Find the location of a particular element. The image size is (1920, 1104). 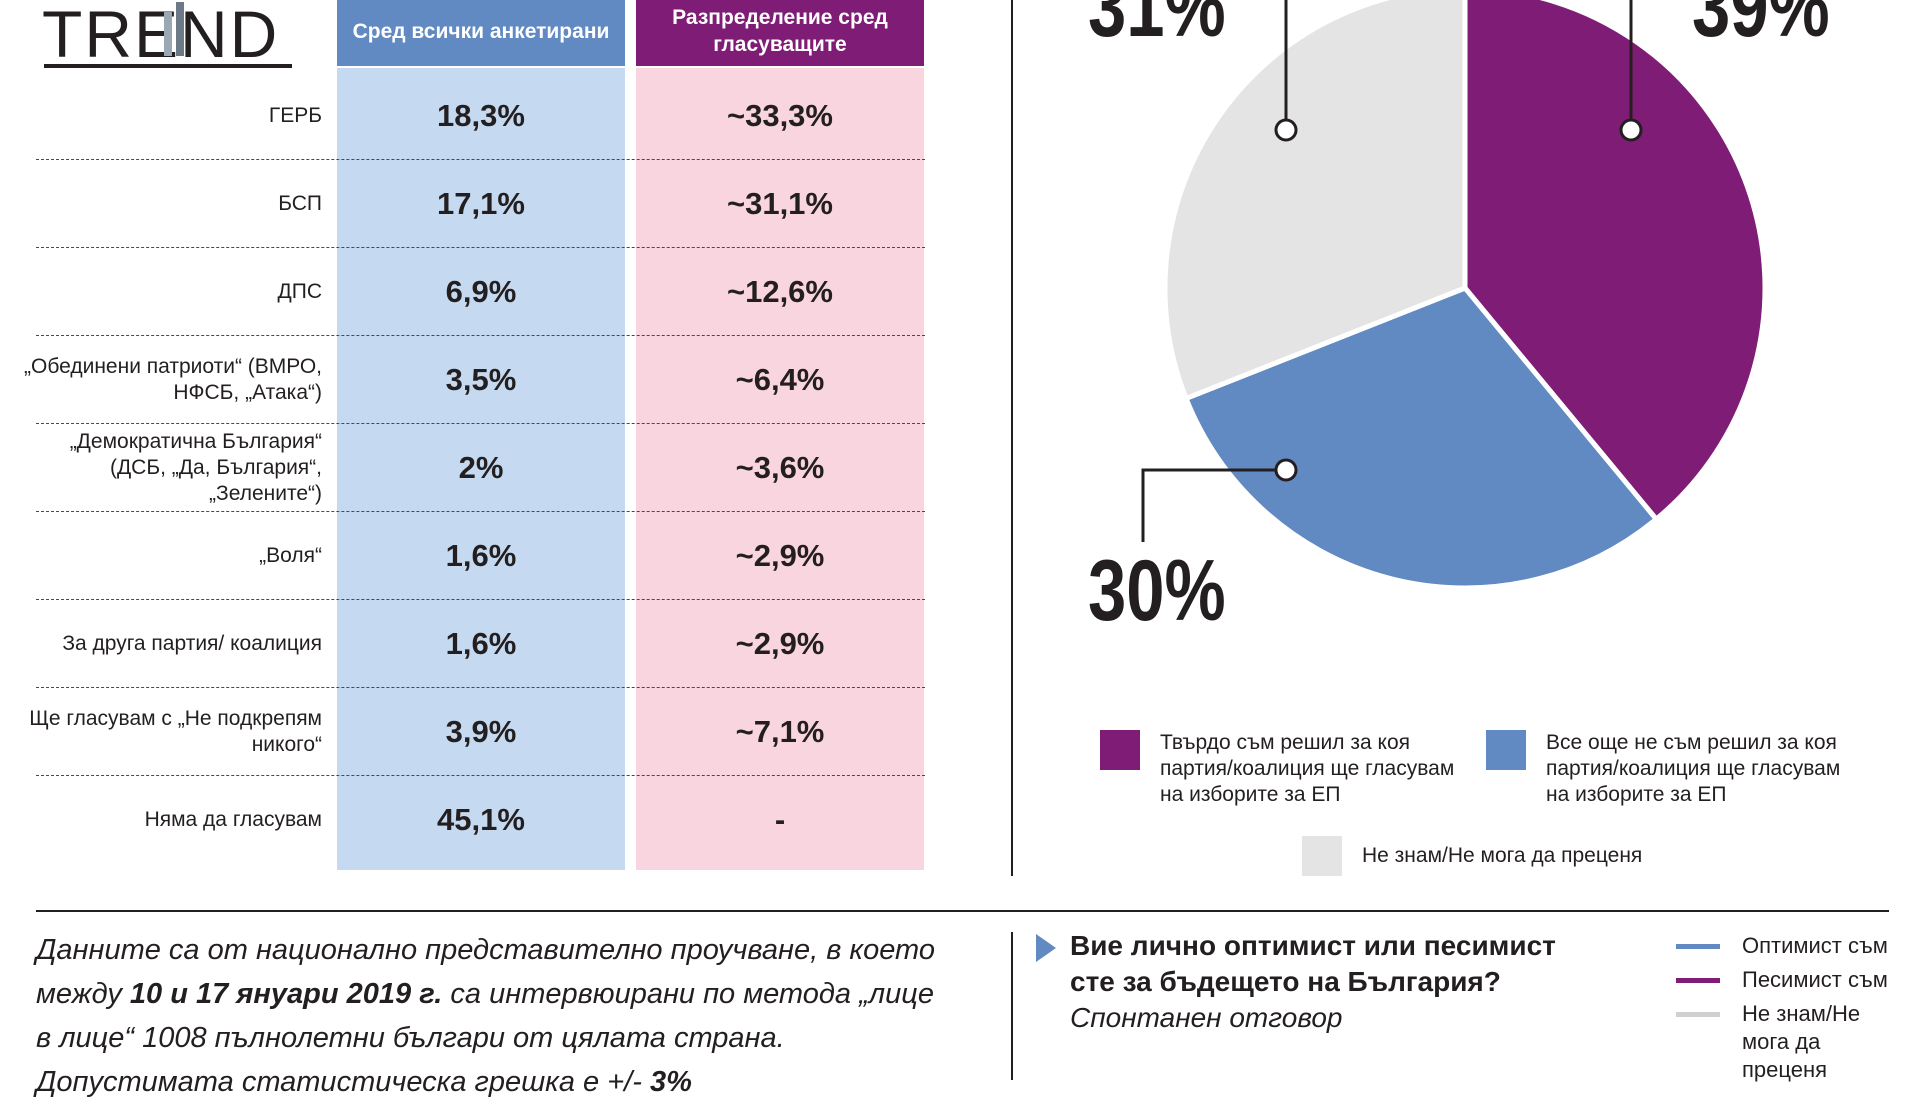

divider-horizontal is located at coordinates (962, 911).